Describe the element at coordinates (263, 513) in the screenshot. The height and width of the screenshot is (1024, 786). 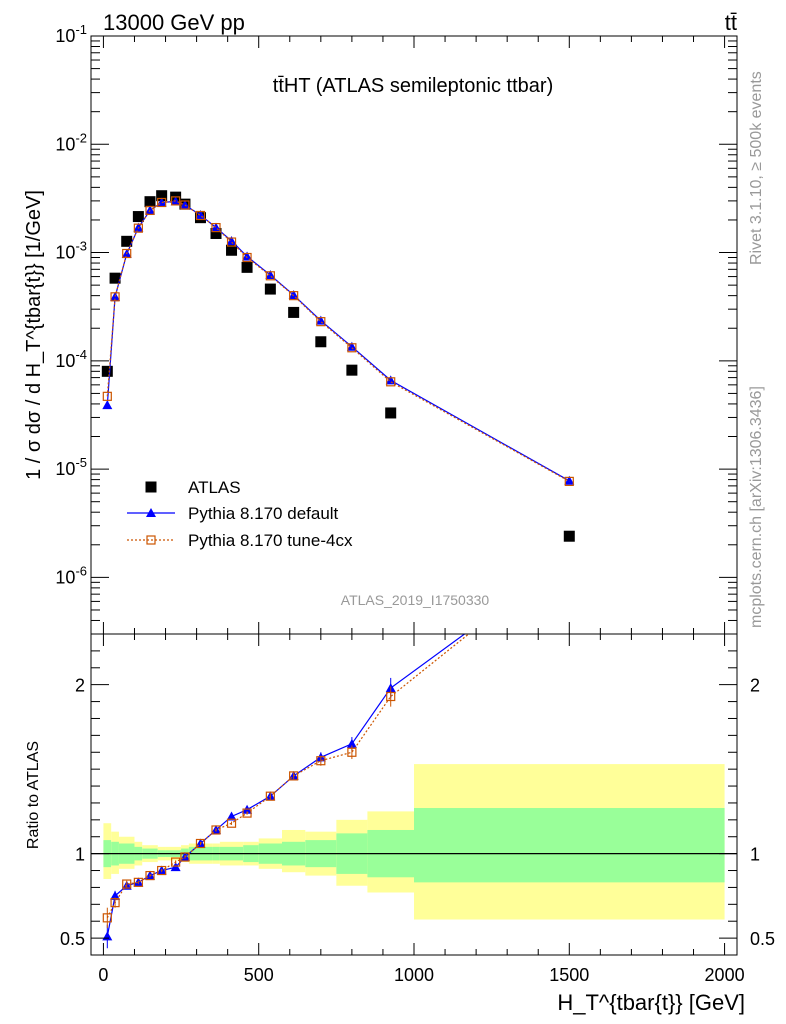
I see `legend-label: Pythia 8.170 default` at that location.